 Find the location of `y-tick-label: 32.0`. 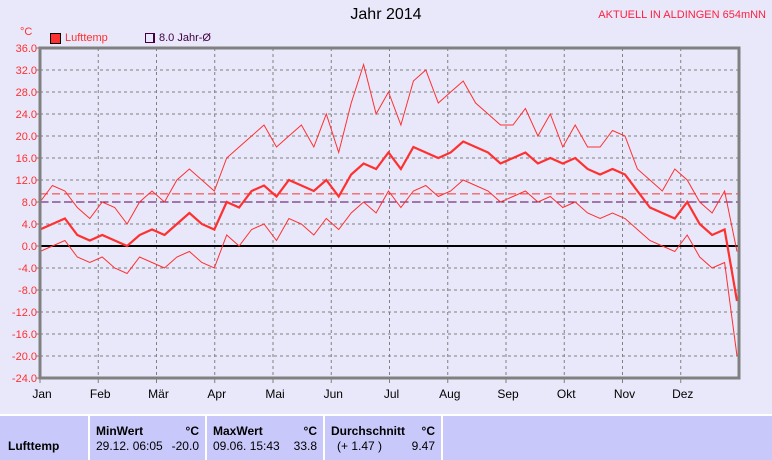

y-tick-label: 32.0 is located at coordinates (26, 71).